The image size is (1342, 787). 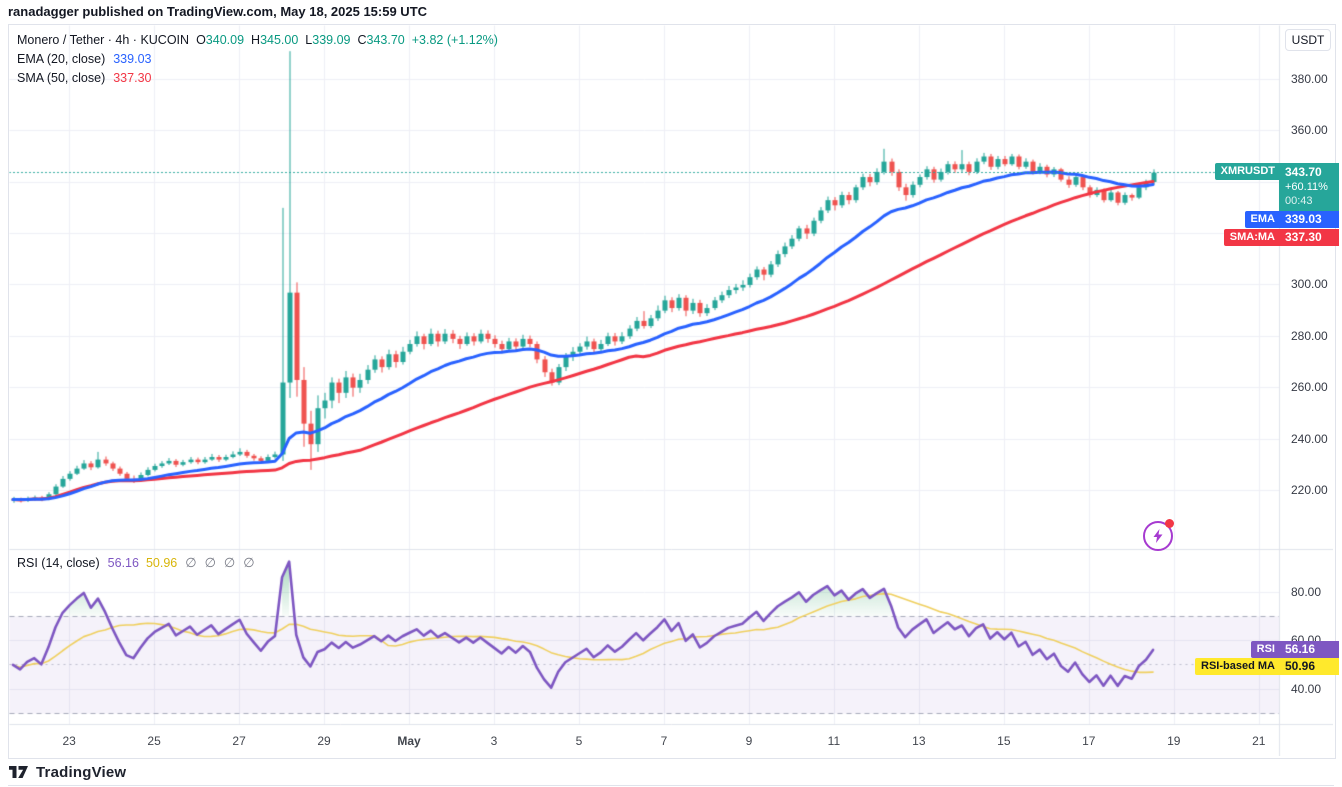 What do you see at coordinates (1309, 284) in the screenshot?
I see `price-tick-label: 300.00` at bounding box center [1309, 284].